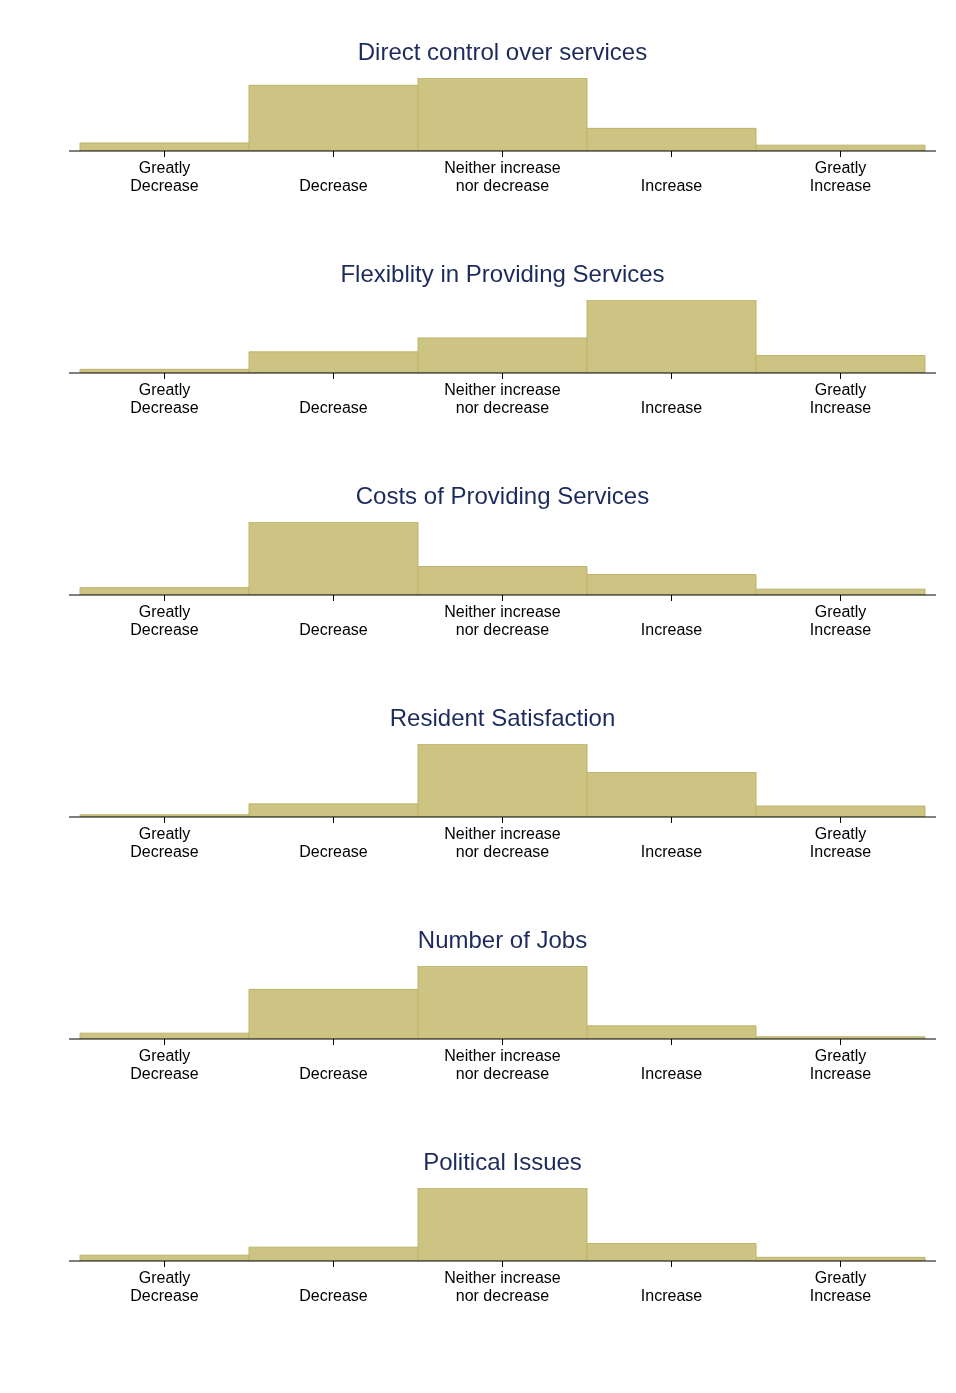 The height and width of the screenshot is (1393, 956). Describe the element at coordinates (502, 939) in the screenshot. I see `chart-title: Number of Jobs` at that location.